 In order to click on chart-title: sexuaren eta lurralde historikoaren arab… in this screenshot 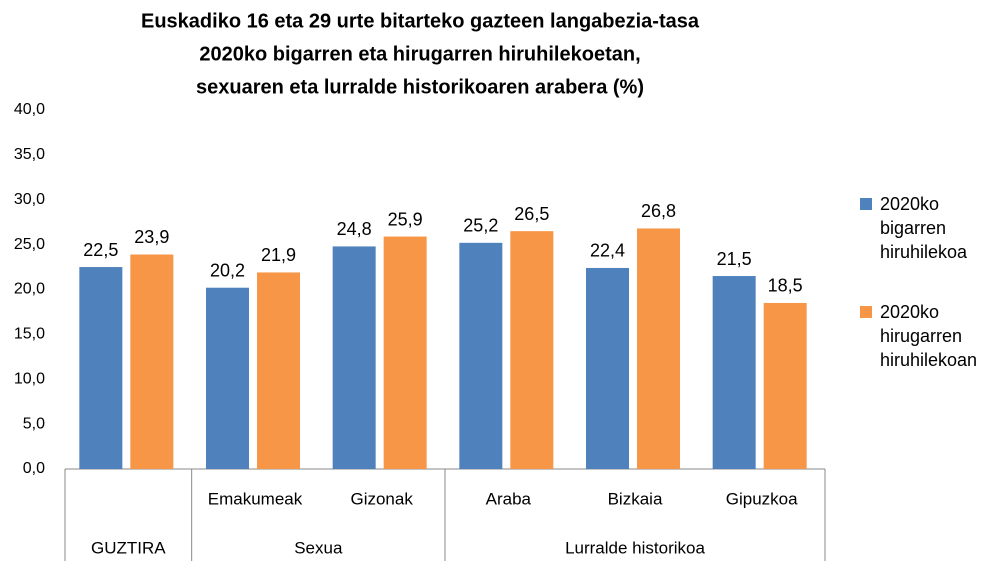, I will do `click(420, 87)`.